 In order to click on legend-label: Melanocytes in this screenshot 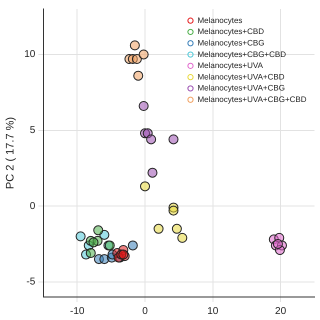, I will do `click(219, 20)`.